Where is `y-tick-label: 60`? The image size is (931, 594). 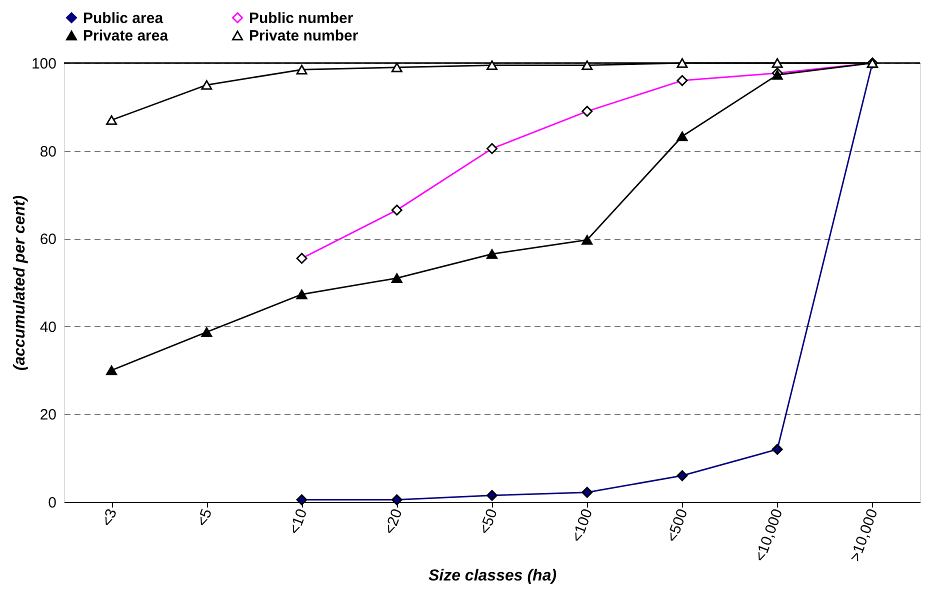
y-tick-label: 60 is located at coordinates (48, 239).